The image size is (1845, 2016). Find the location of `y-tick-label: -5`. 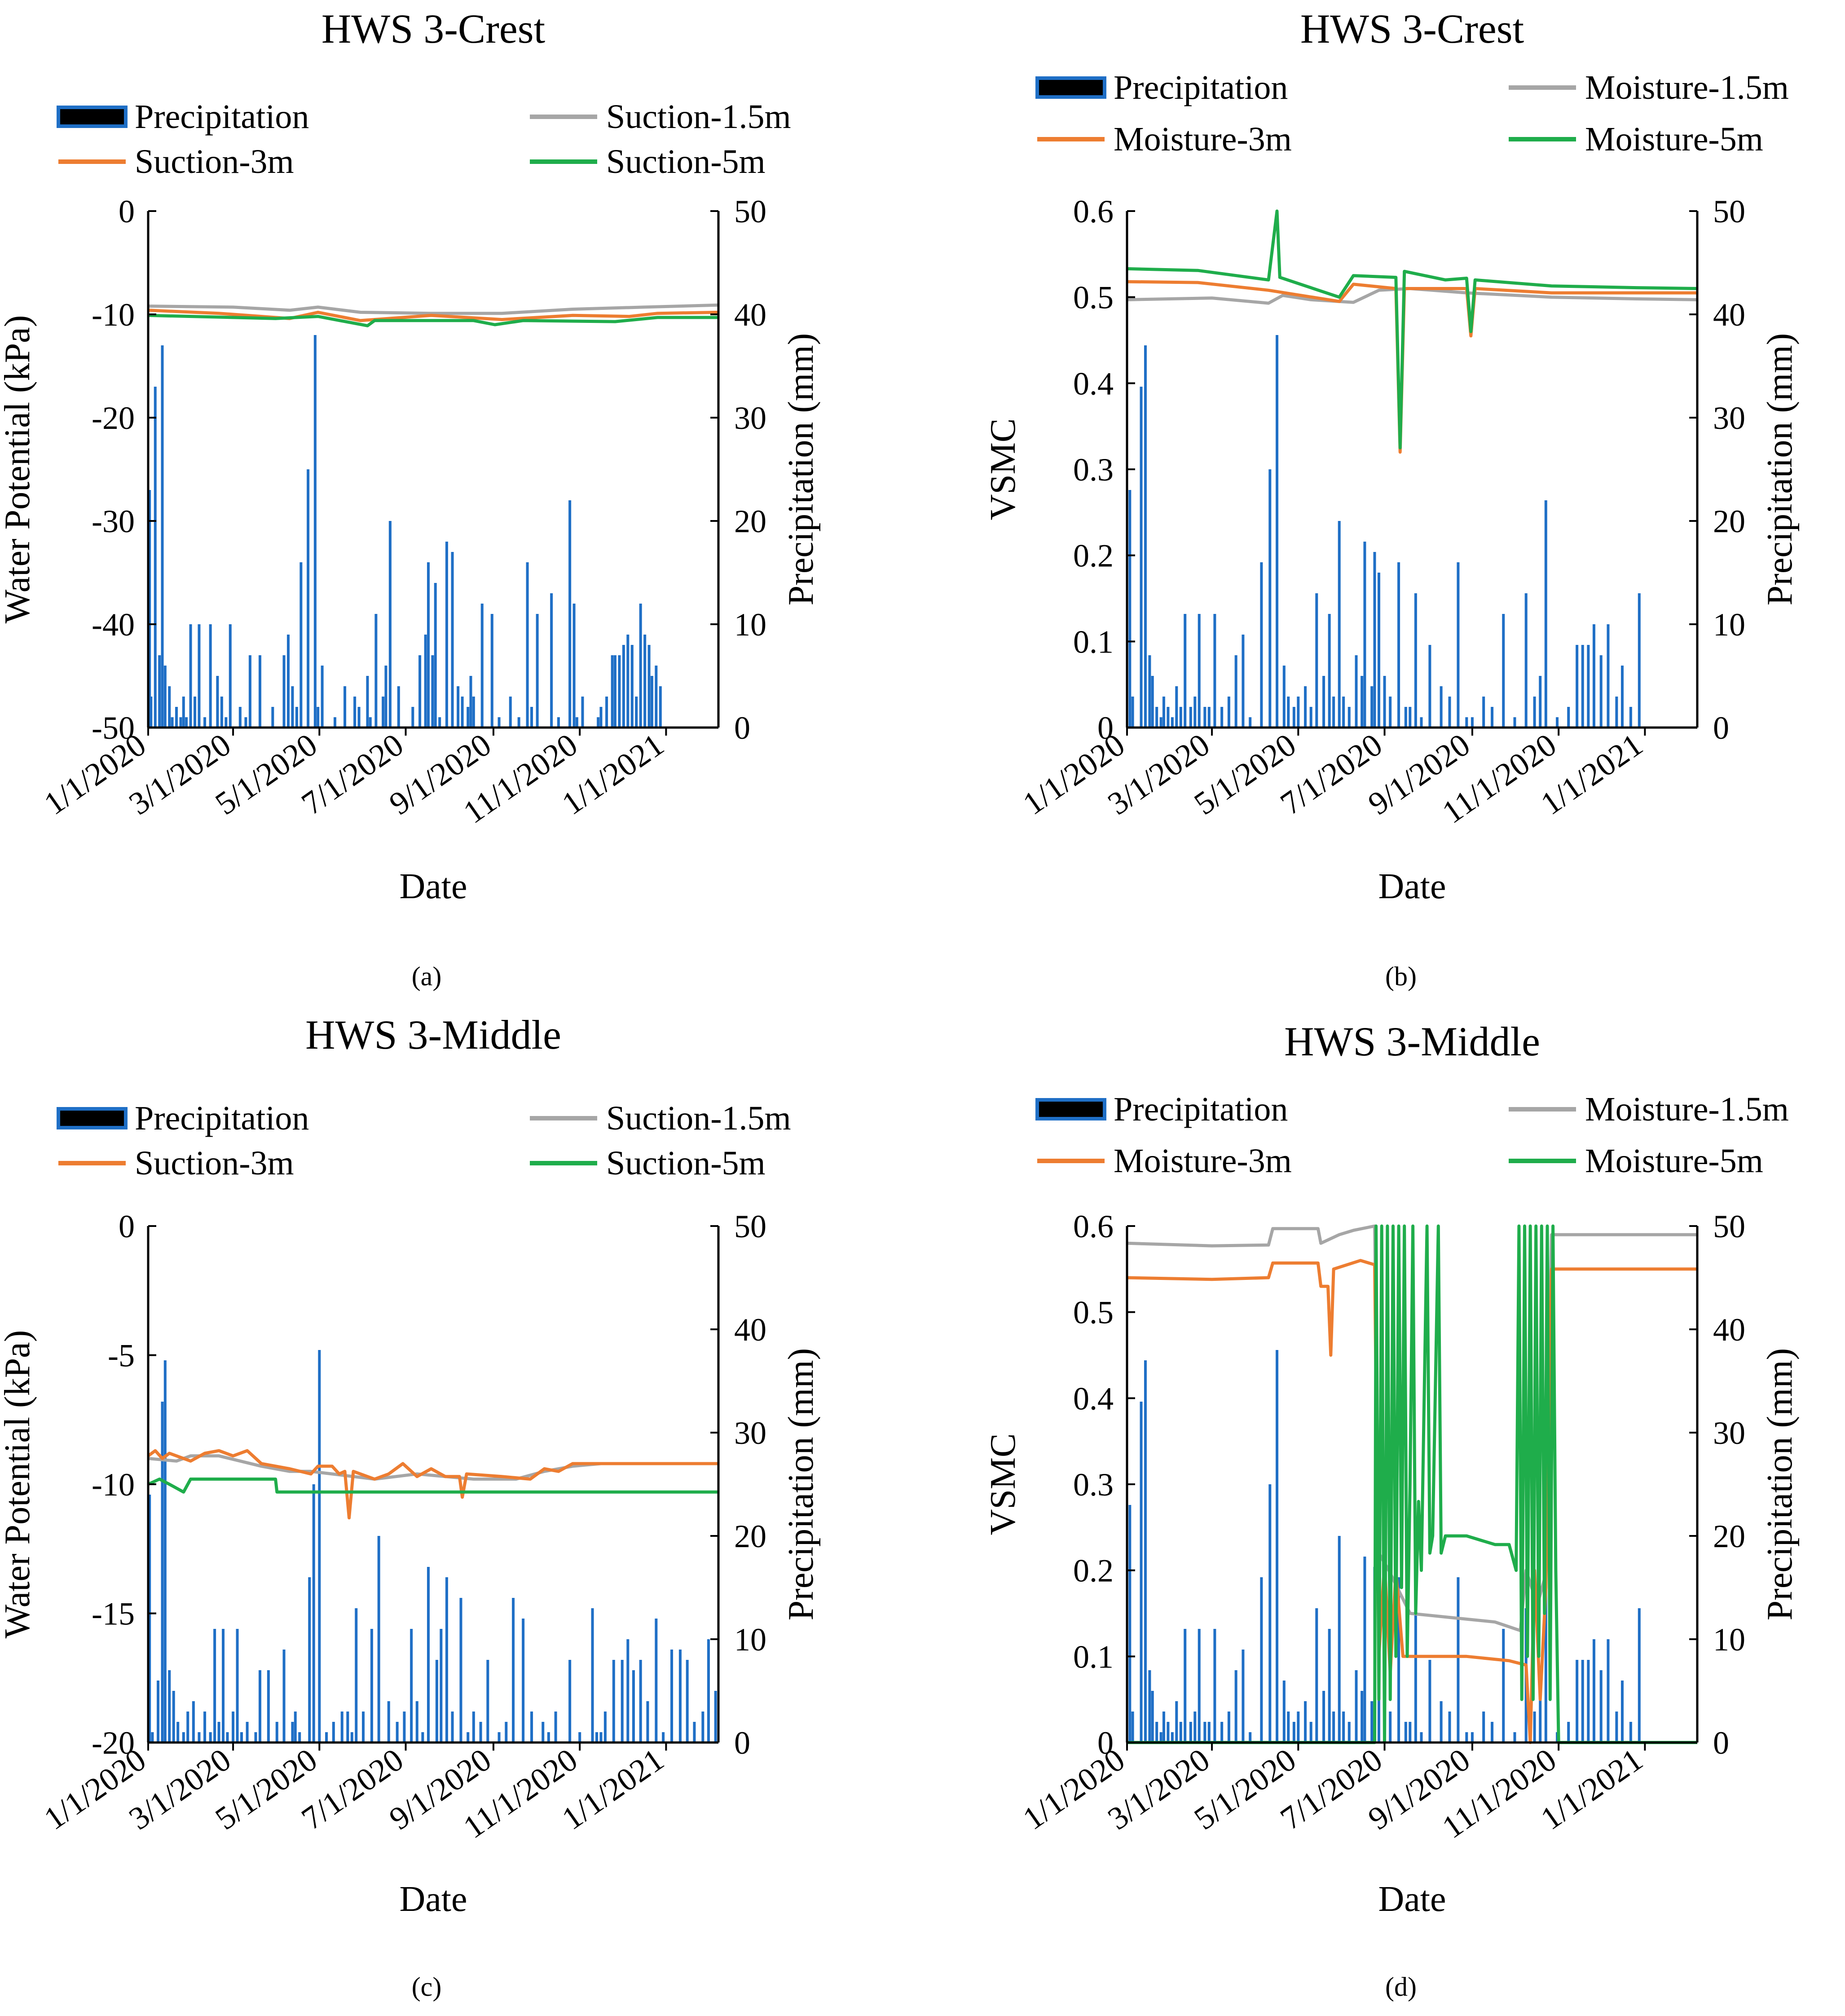

y-tick-label: -5 is located at coordinates (122, 1356).